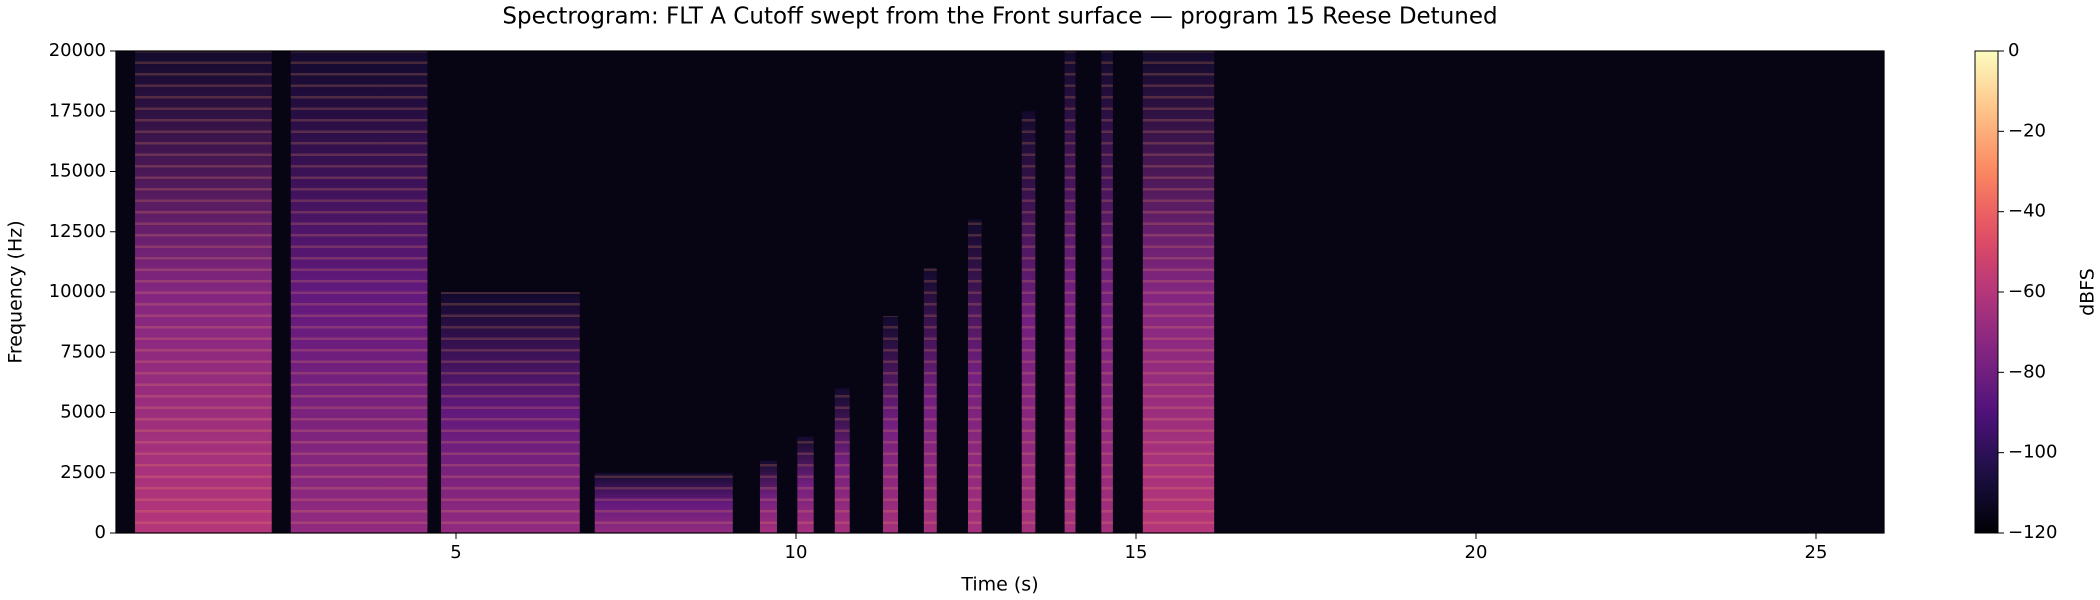 This screenshot has width=2100, height=600. What do you see at coordinates (796, 552) in the screenshot?
I see `x-tick-label: 10` at bounding box center [796, 552].